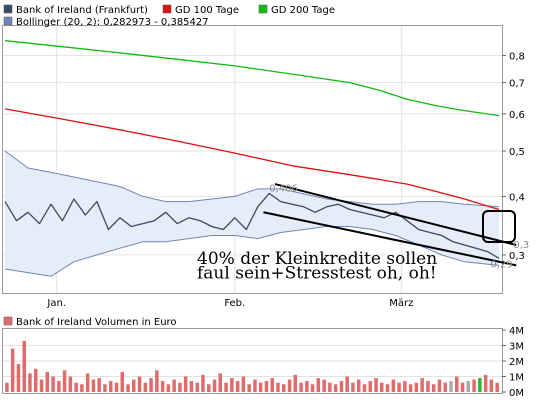  I want to click on legend-swatch-bollinger, so click(8, 21).